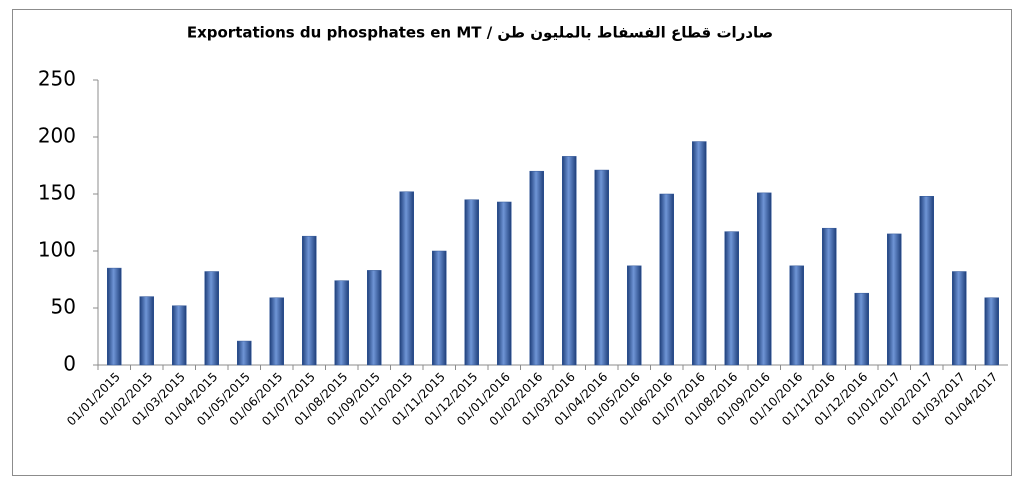 The image size is (1024, 484). I want to click on y-tick-label: 150, so click(57, 193).